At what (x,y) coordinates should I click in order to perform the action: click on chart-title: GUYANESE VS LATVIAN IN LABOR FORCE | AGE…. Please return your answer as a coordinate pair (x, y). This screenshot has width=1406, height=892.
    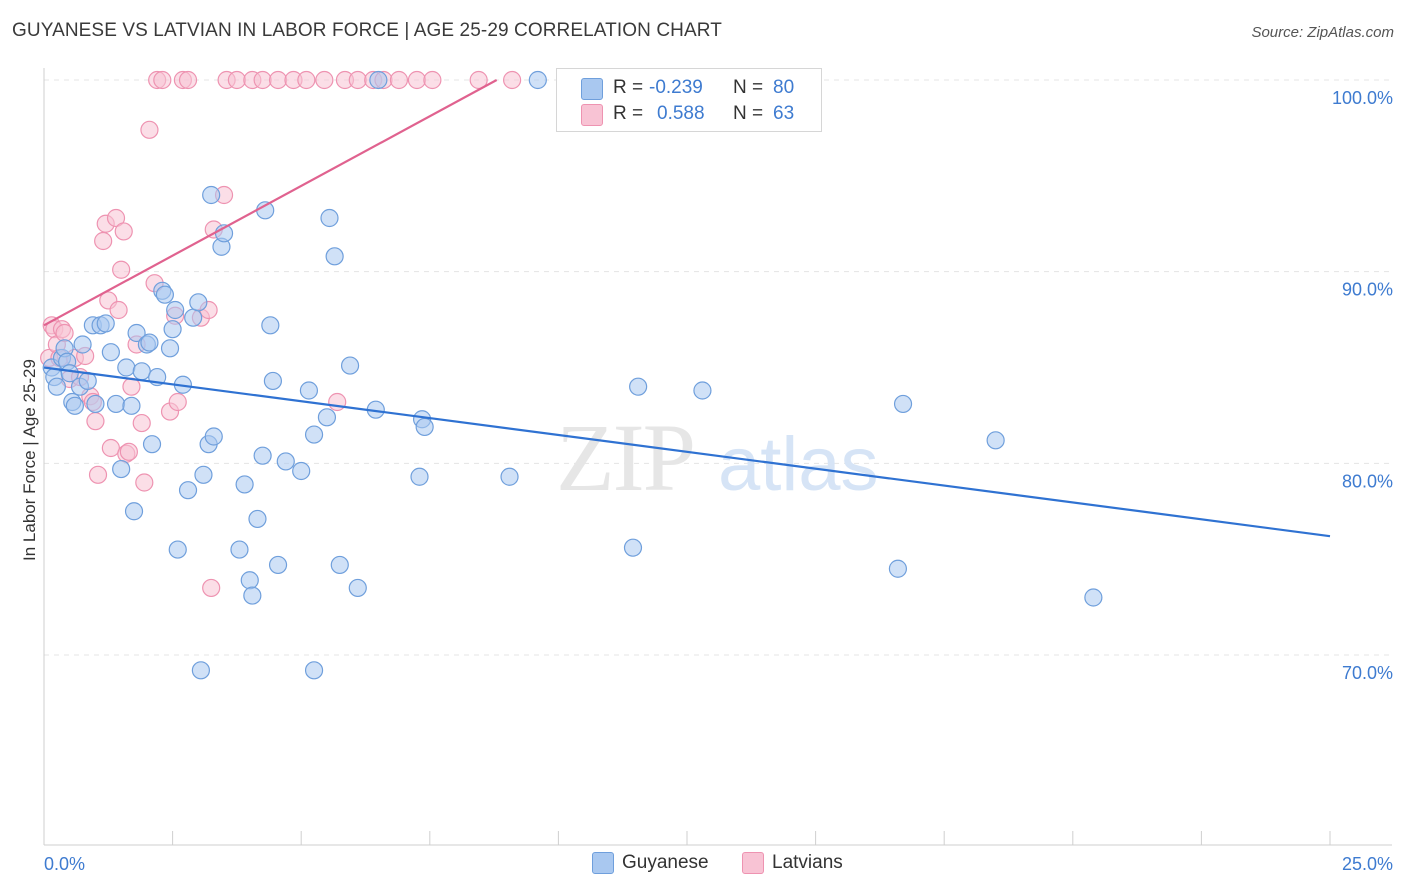
    Looking at the image, I should click on (367, 30).